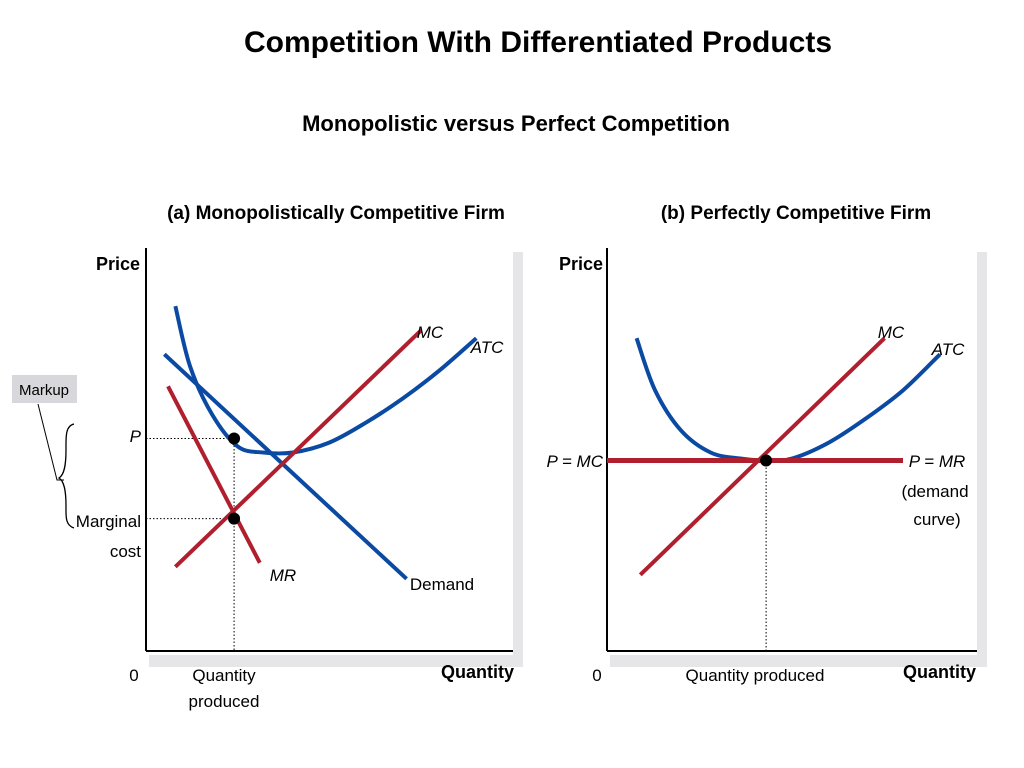  What do you see at coordinates (234, 518) in the screenshot?
I see `panel-a-equilibrium-cost-point` at bounding box center [234, 518].